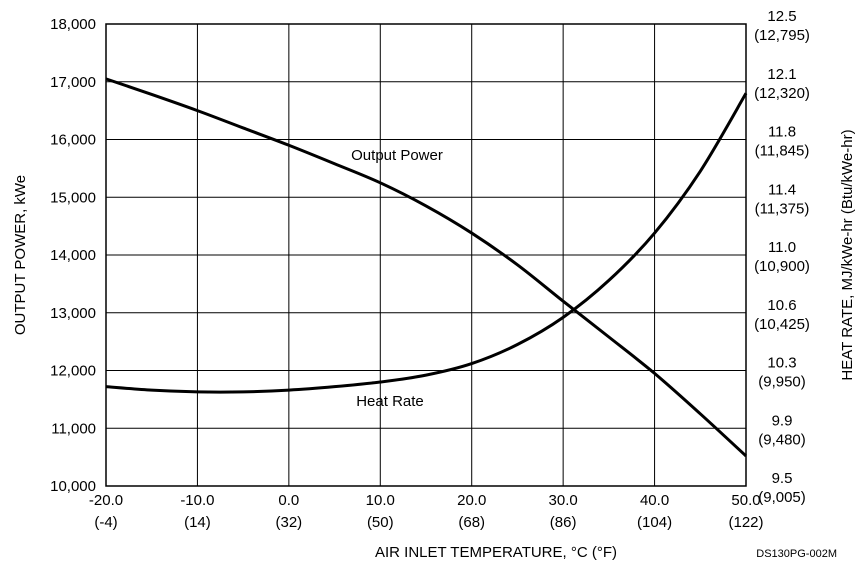 Image resolution: width=861 pixels, height=562 pixels. Describe the element at coordinates (73, 82) in the screenshot. I see `y-tick-label: 17,000` at that location.